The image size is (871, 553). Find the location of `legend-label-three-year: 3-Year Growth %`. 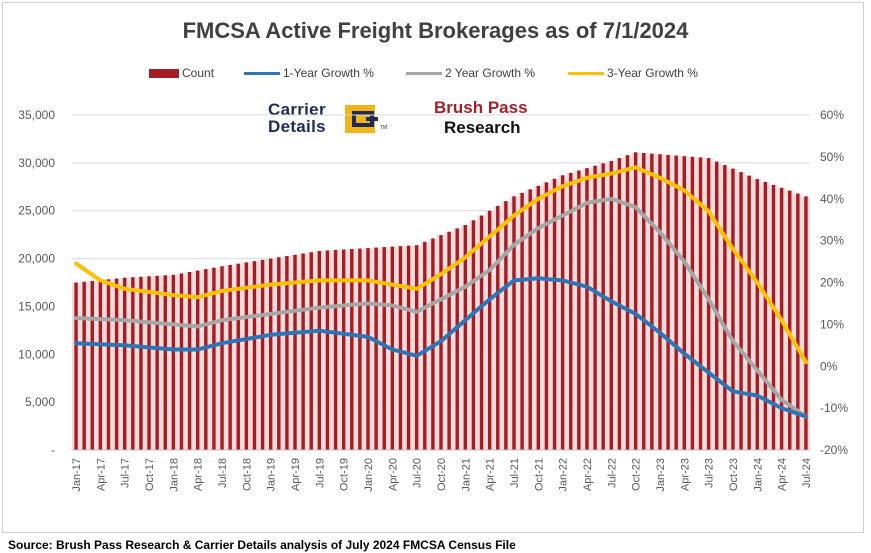

legend-label-three-year: 3-Year Growth % is located at coordinates (652, 73).